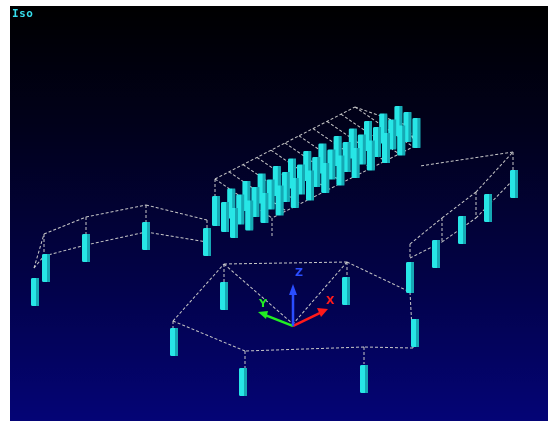  Describe the element at coordinates (23, 13) in the screenshot. I see `view-label: Iso` at that location.